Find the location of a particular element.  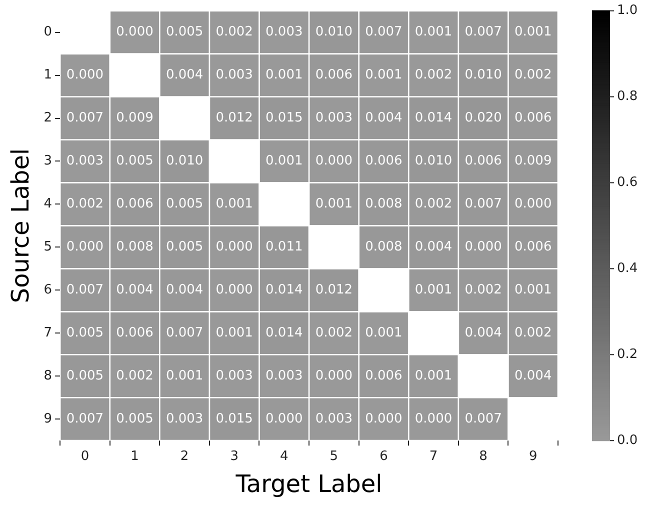

x-tick-label: 1 is located at coordinates (134, 456).